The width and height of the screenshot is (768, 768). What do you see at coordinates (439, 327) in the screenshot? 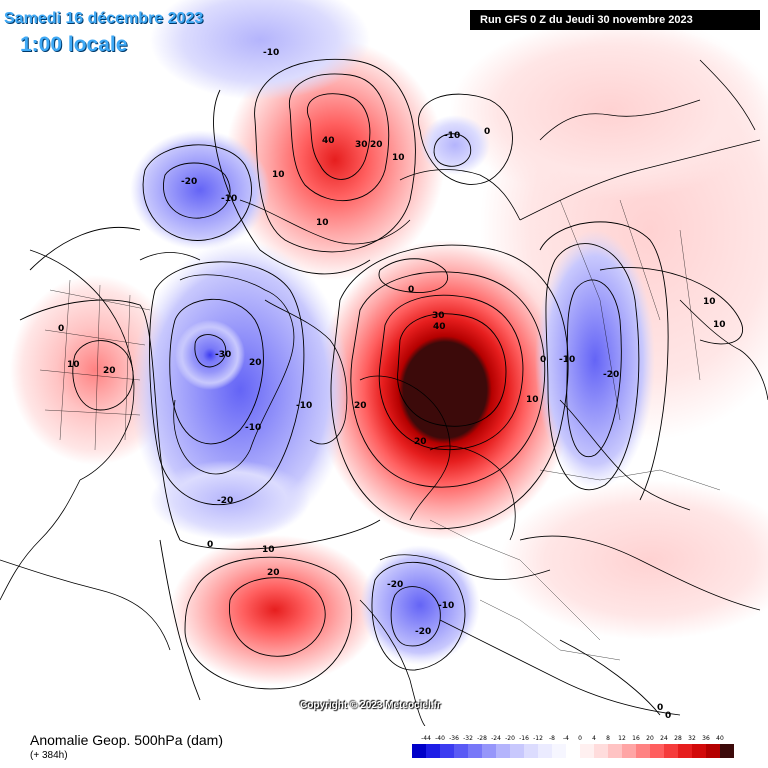
I see `contour-label-40-scandinavia: 40` at bounding box center [439, 327].